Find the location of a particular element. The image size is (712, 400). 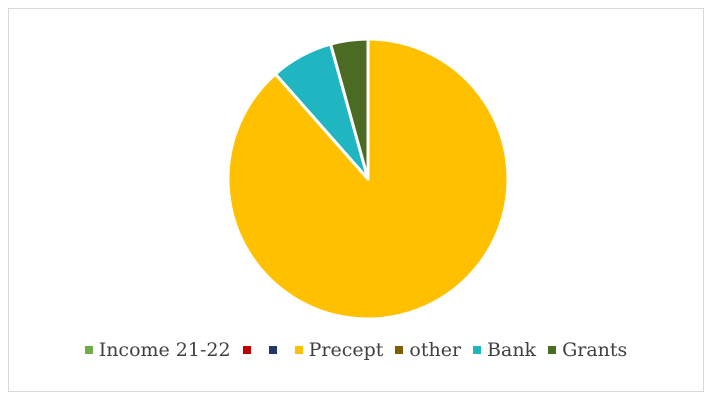

legend-item: Bank is located at coordinates (504, 350).